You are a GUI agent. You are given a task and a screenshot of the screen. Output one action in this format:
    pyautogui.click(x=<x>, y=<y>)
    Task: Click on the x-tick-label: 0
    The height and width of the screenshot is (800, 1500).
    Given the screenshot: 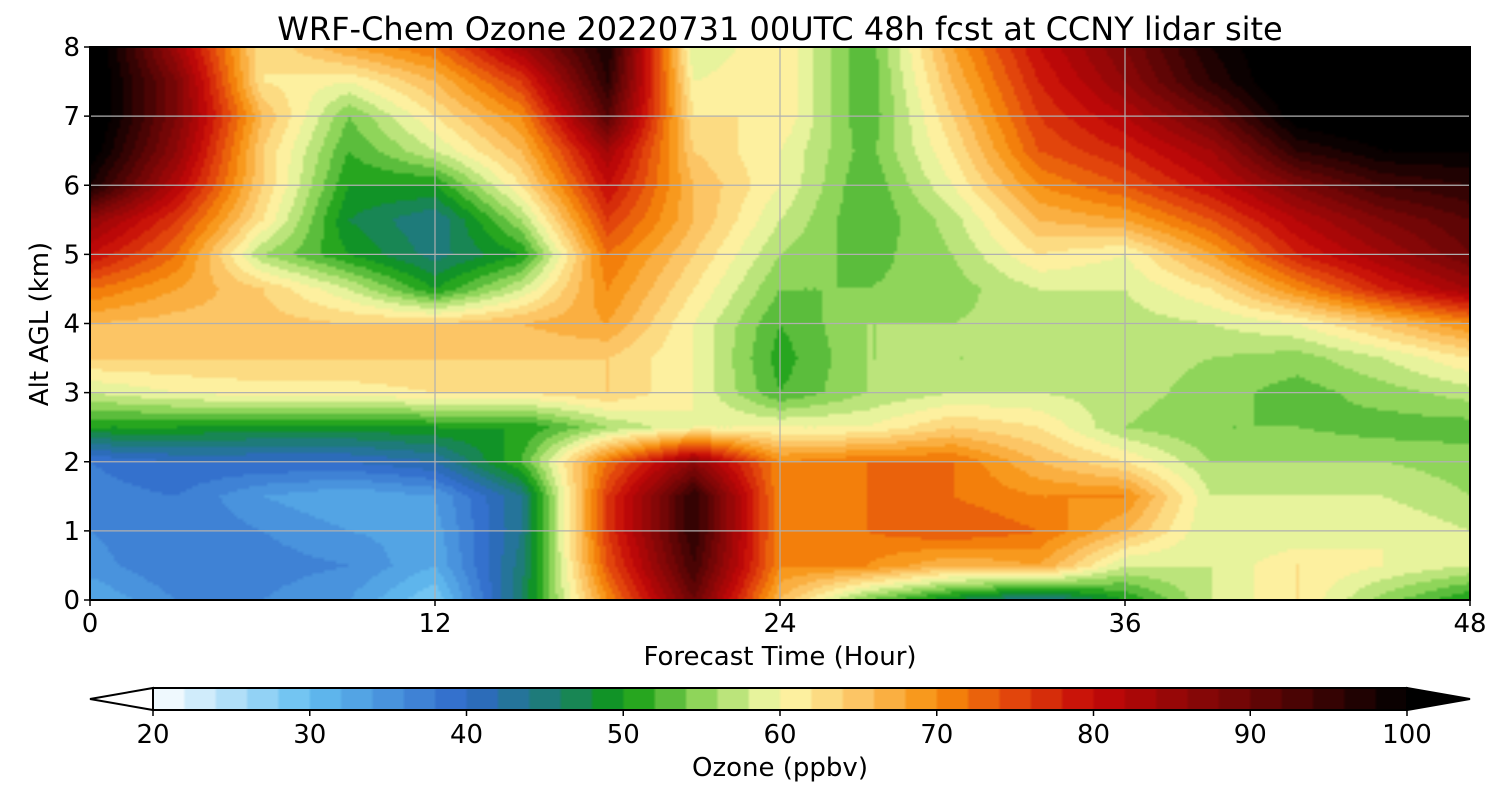 What is the action you would take?
    pyautogui.click(x=90, y=624)
    